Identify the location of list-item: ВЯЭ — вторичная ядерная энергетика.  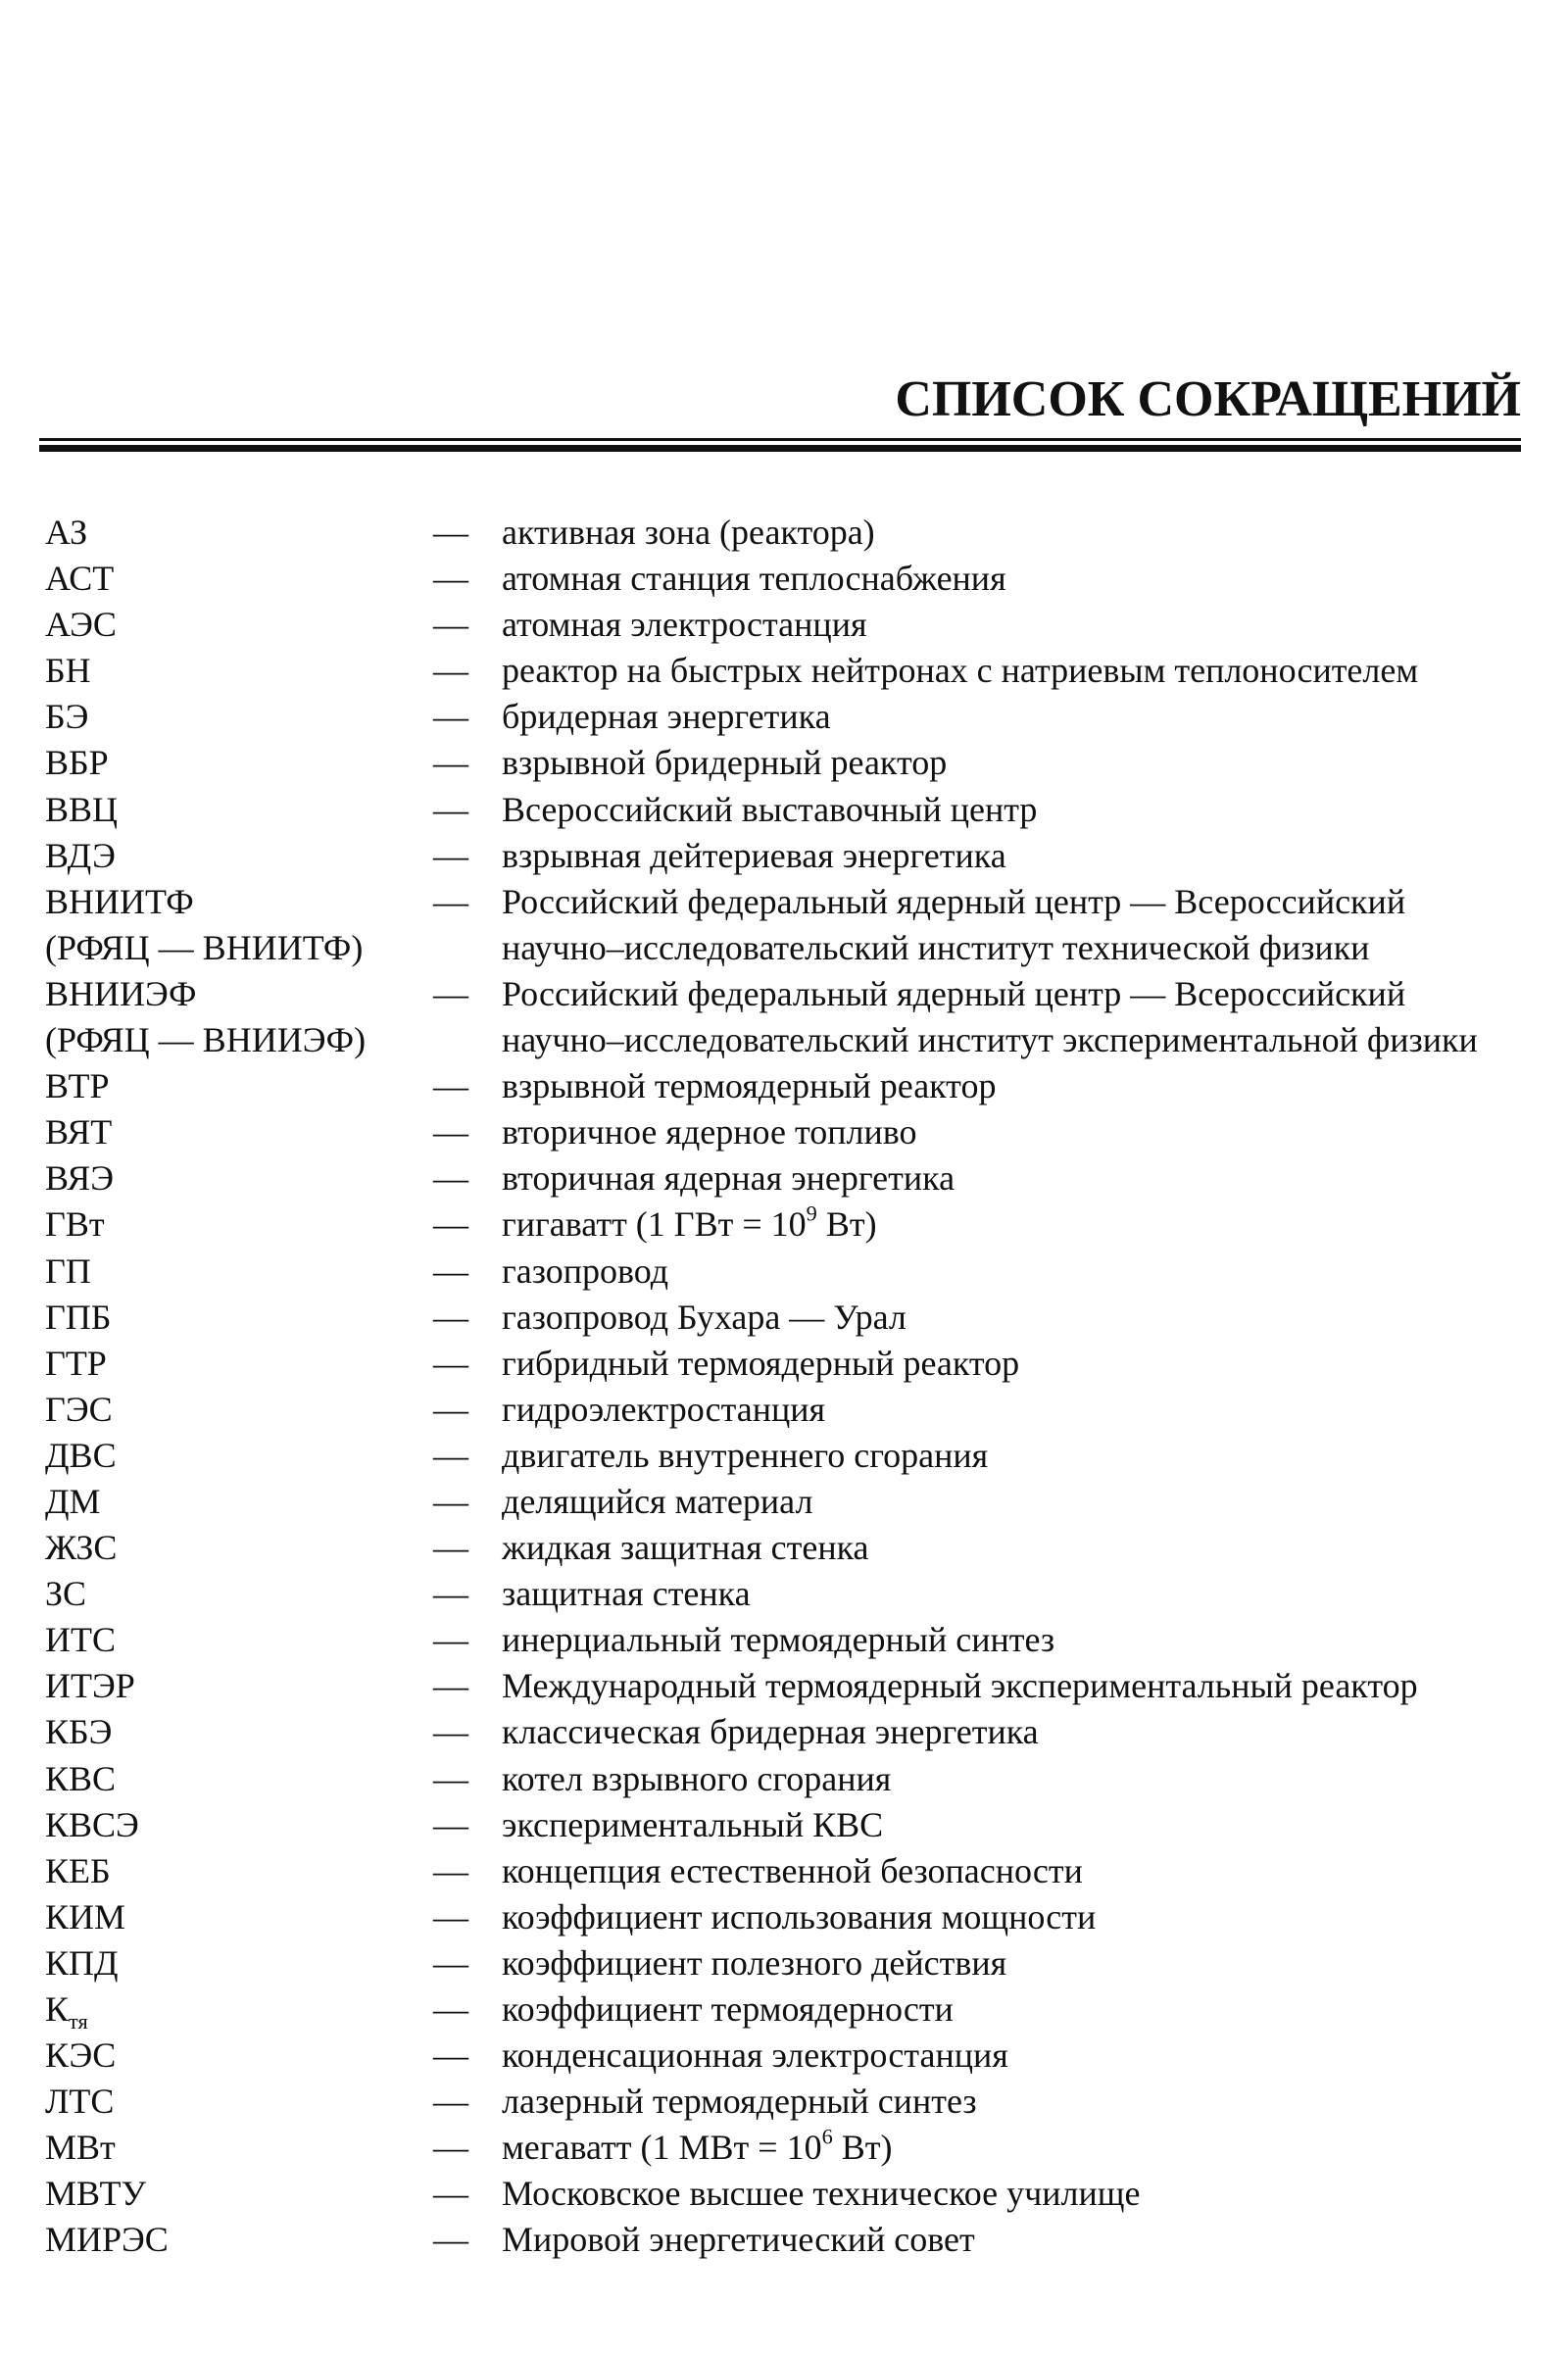
(785, 1178).